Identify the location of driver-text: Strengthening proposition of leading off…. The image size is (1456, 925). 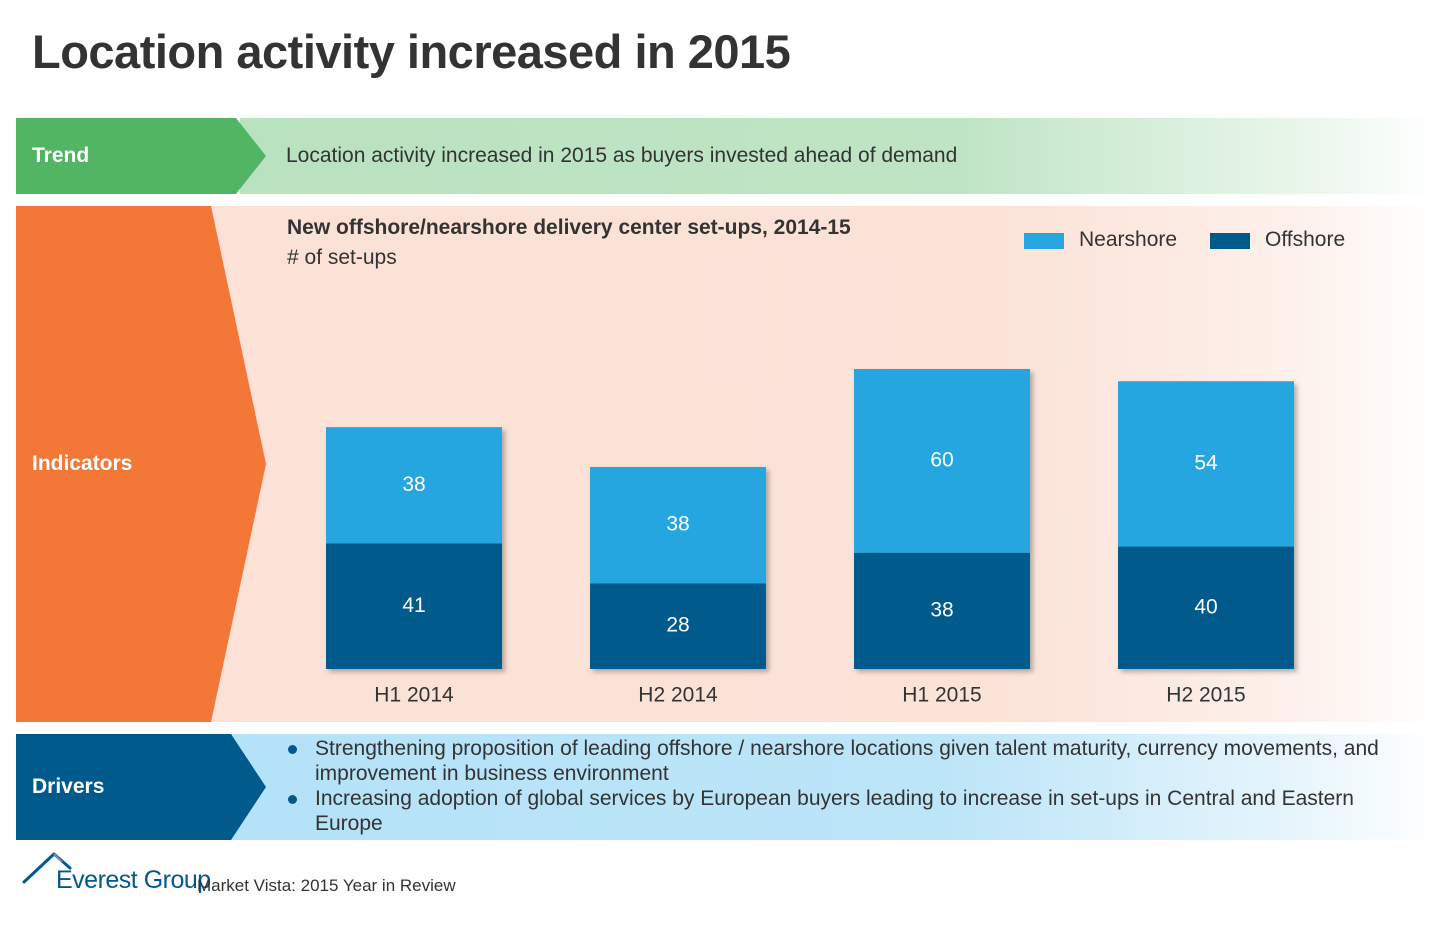
(847, 761).